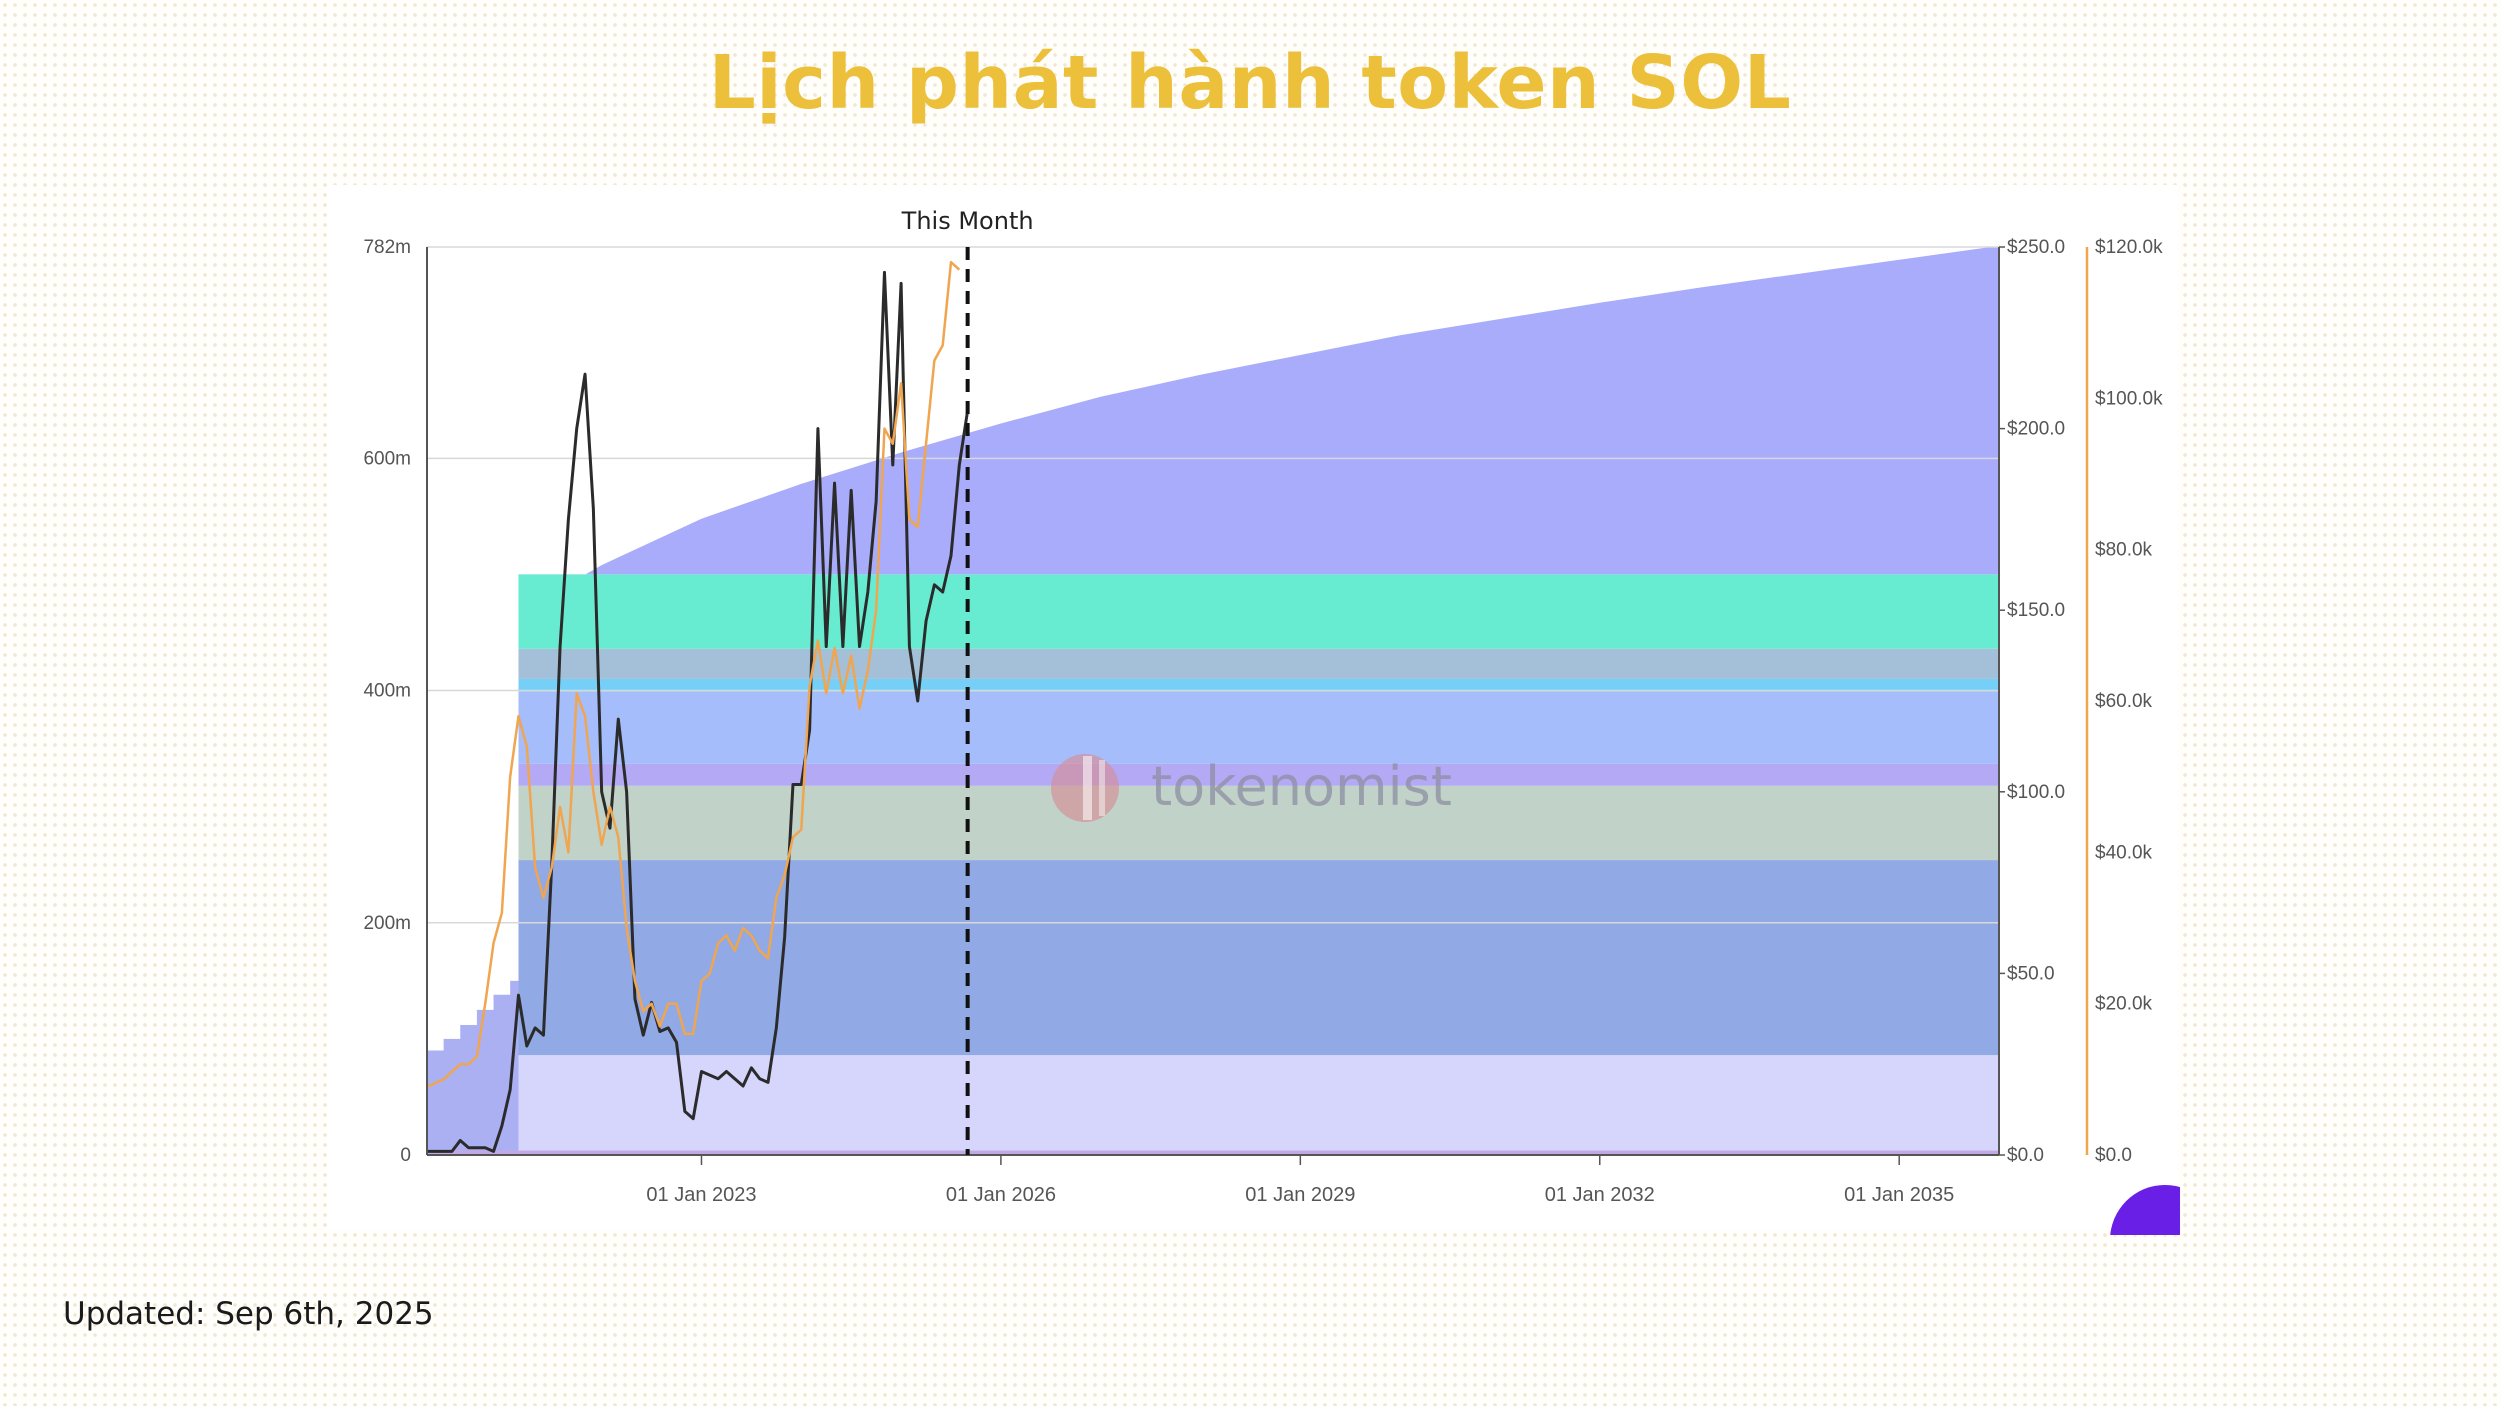 The width and height of the screenshot is (2500, 1406). I want to click on x-tick-label: 01 Jan 2035, so click(1899, 1195).